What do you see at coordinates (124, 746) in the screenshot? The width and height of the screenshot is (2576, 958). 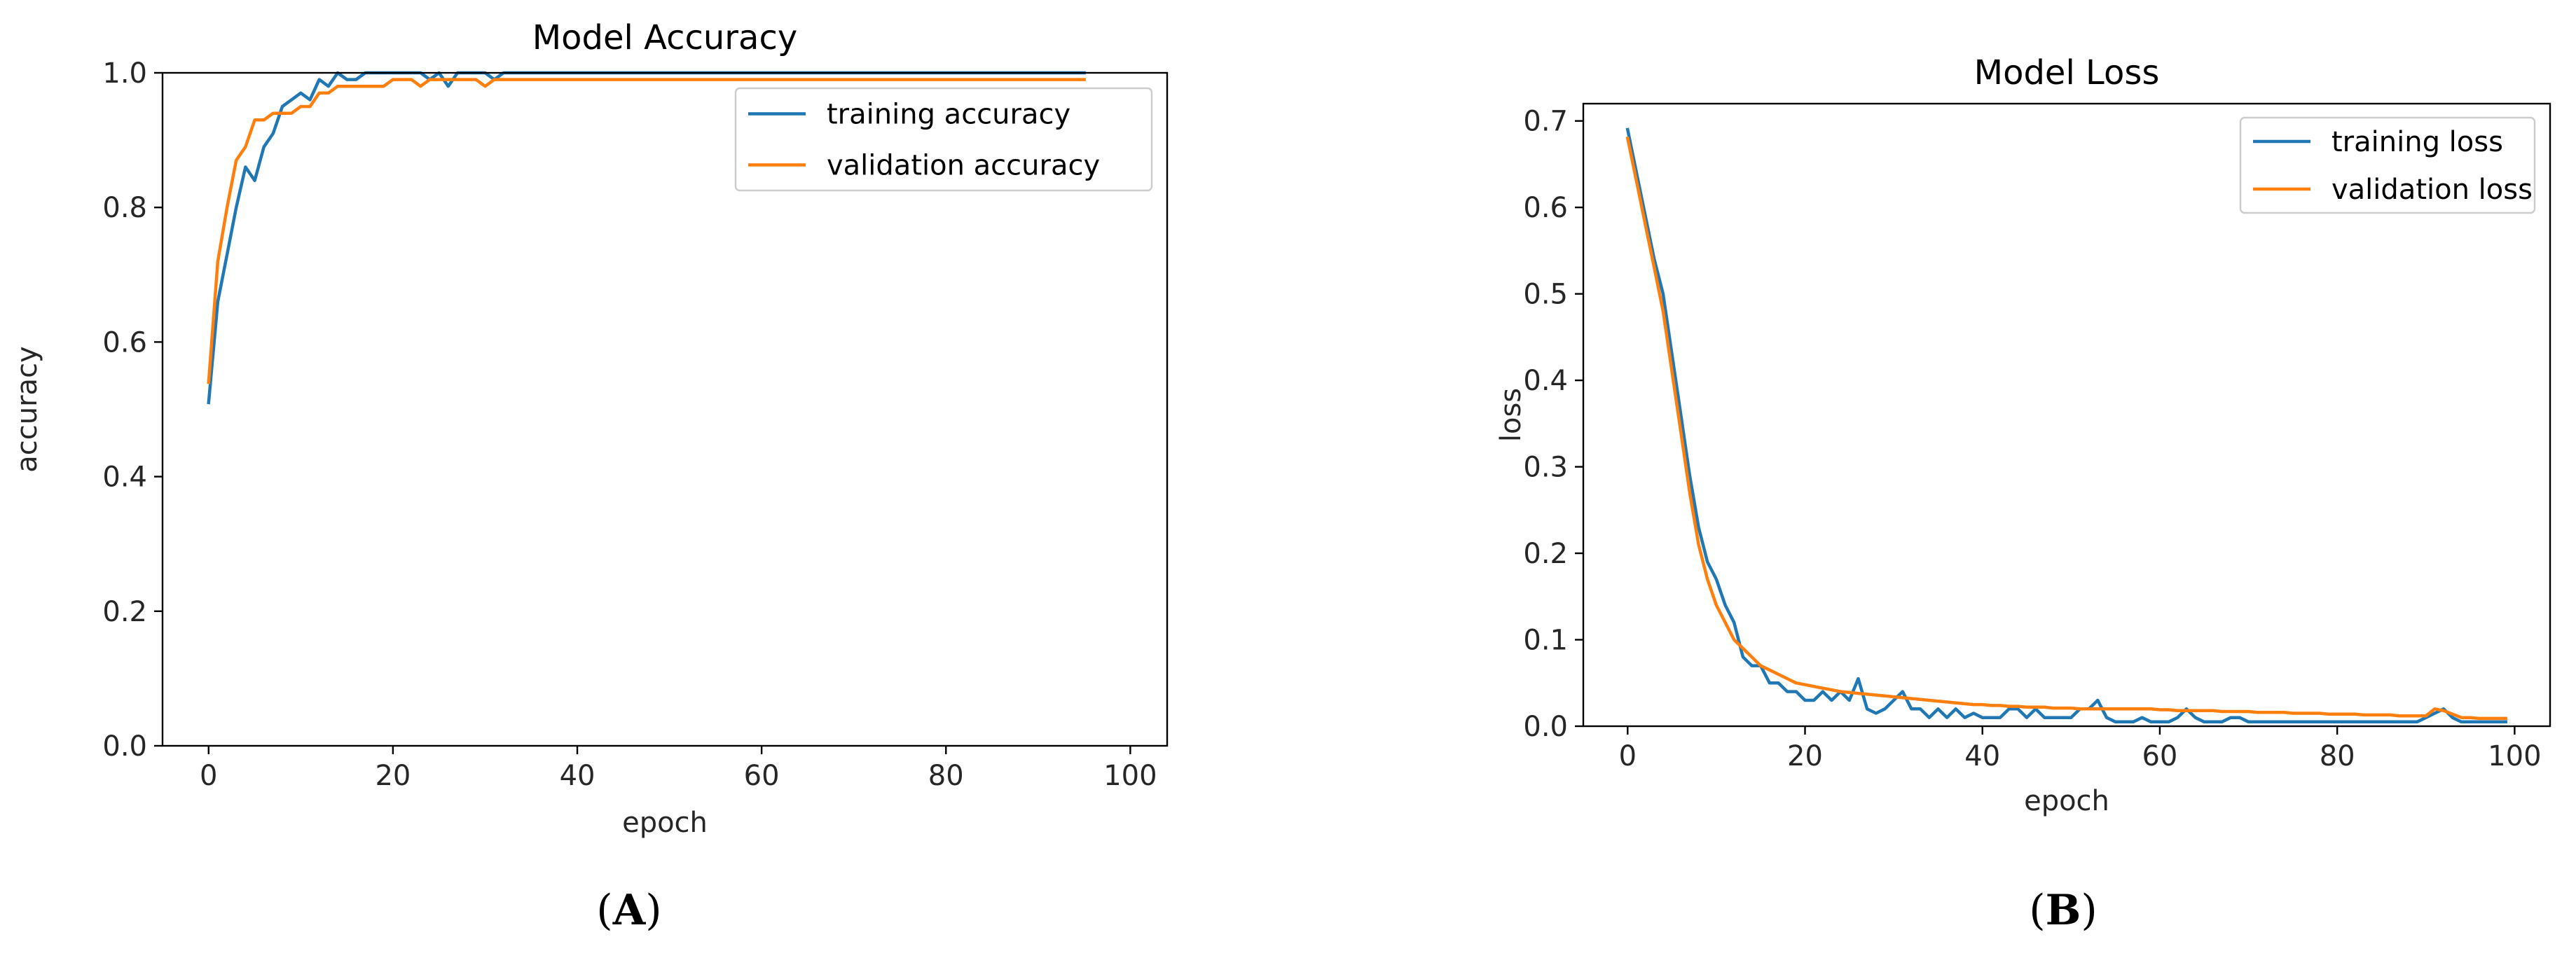 I see `chart-accuracy-y-tick-label: 0.0` at bounding box center [124, 746].